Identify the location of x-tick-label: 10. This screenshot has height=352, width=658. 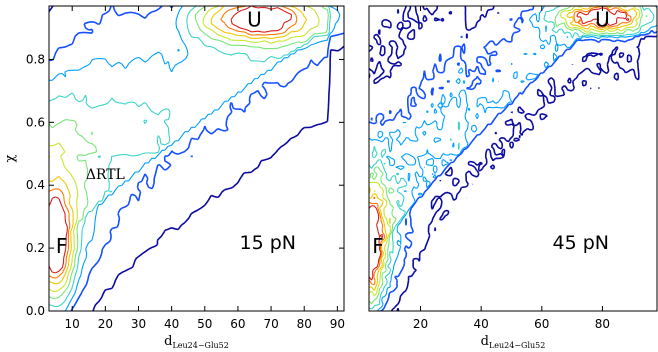
(72, 324).